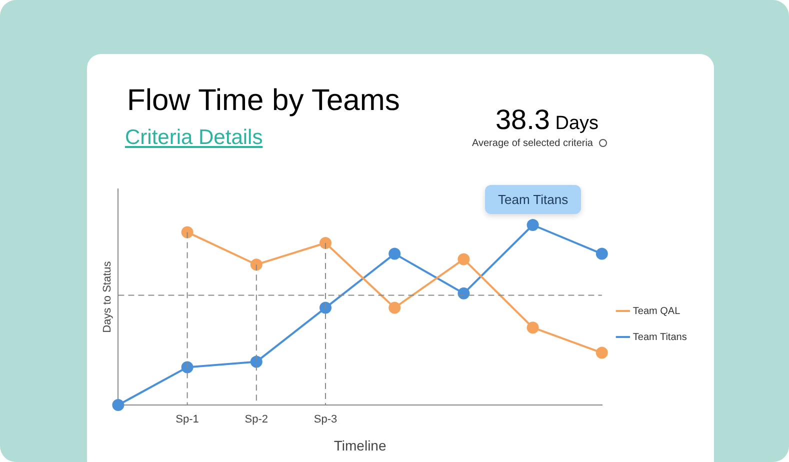 This screenshot has height=462, width=789. Describe the element at coordinates (326, 420) in the screenshot. I see `x-tick-label: Sp-3` at that location.